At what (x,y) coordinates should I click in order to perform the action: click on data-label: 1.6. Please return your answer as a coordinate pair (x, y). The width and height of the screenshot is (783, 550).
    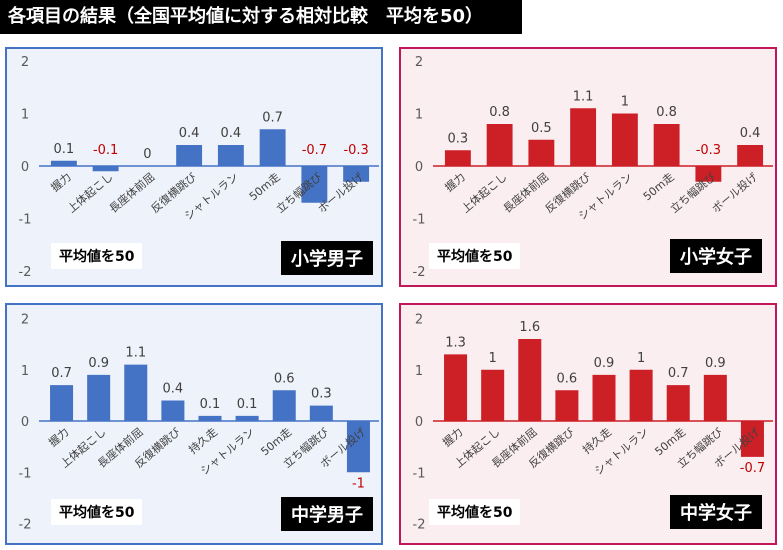
    Looking at the image, I should click on (529, 327).